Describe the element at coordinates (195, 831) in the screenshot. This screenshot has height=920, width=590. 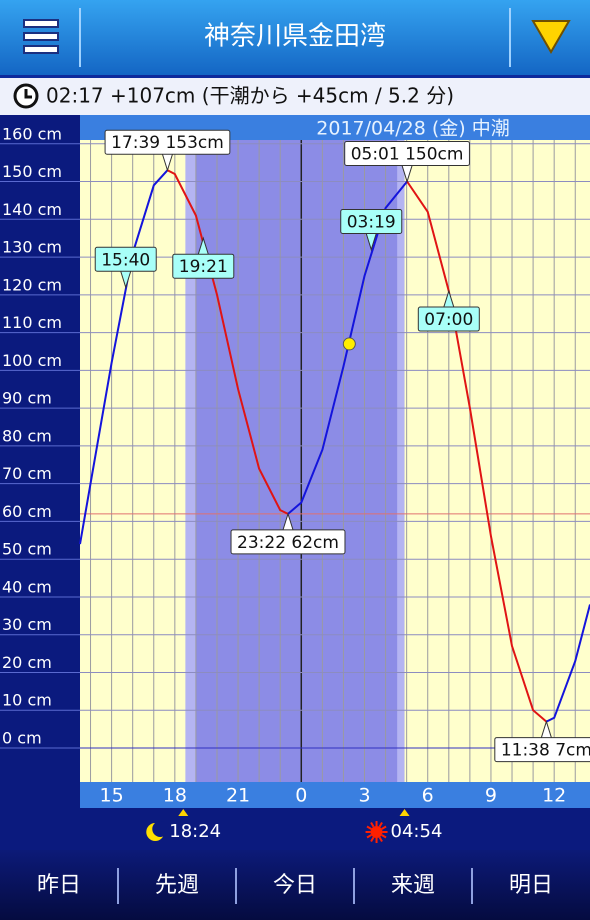
I see `moon-time: 18:24` at that location.